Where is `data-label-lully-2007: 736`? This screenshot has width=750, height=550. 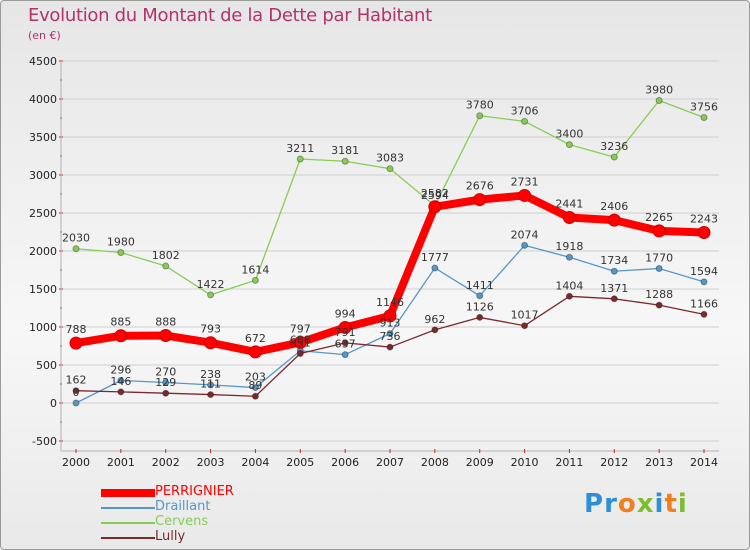
data-label-lully-2007: 736 is located at coordinates (390, 336).